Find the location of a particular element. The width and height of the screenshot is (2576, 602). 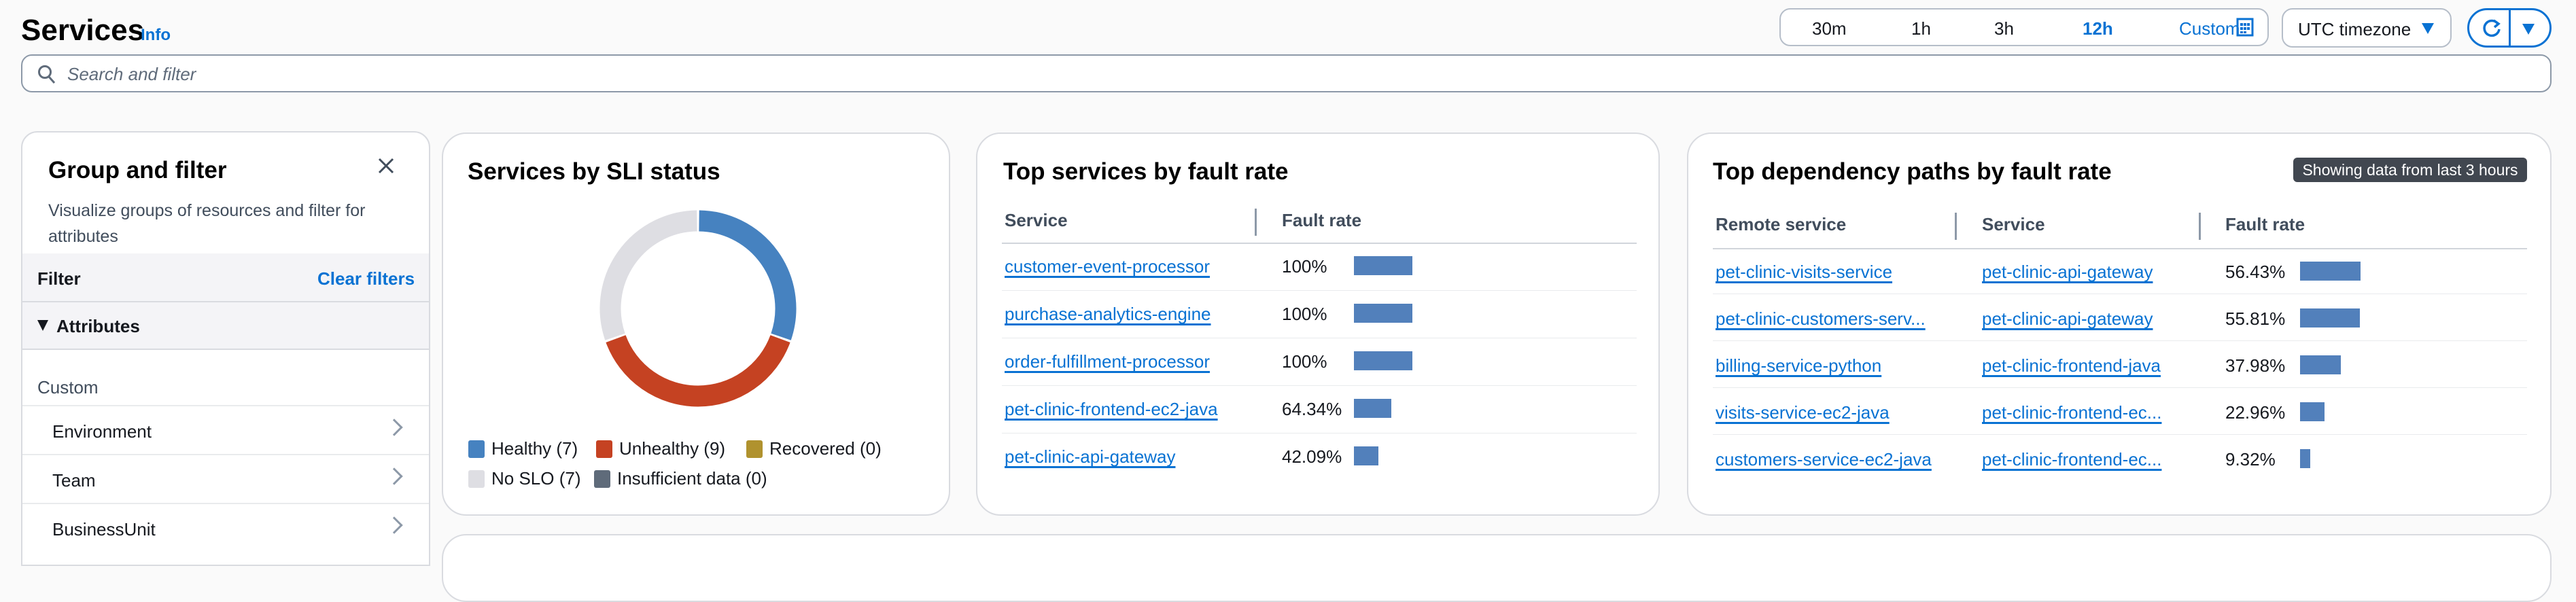

service-link: pet-clinic-frontend-java is located at coordinates (2071, 365).